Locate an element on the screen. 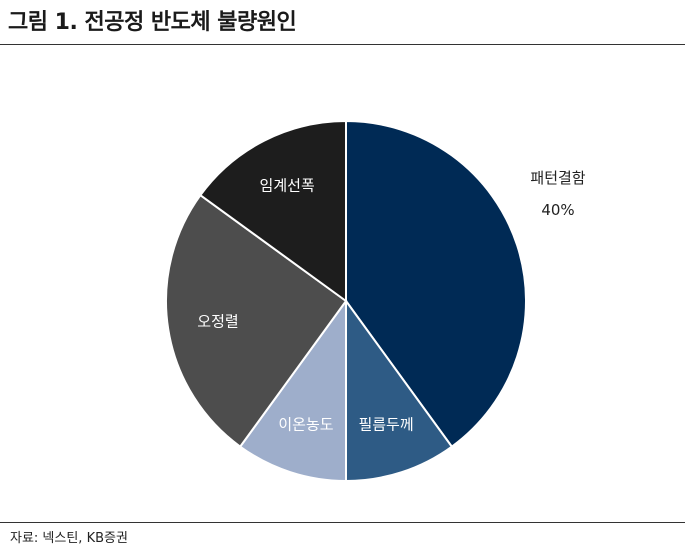 The width and height of the screenshot is (685, 552). slice-label-4: 임계선폭 is located at coordinates (287, 186).